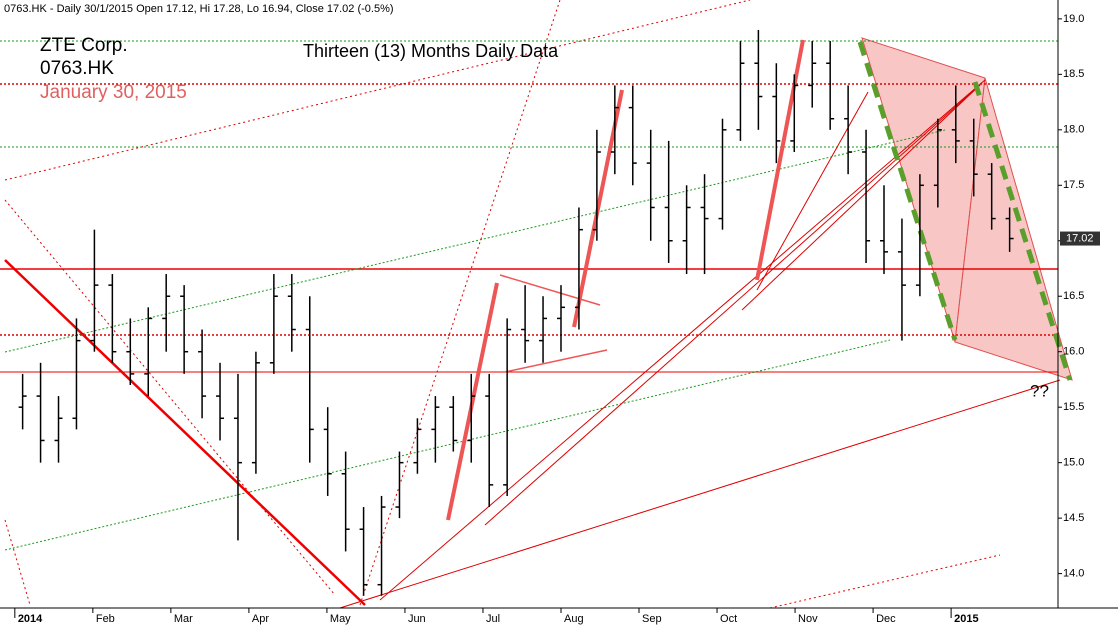  Describe the element at coordinates (574, 619) in the screenshot. I see `x-tick-label: Aug` at that location.